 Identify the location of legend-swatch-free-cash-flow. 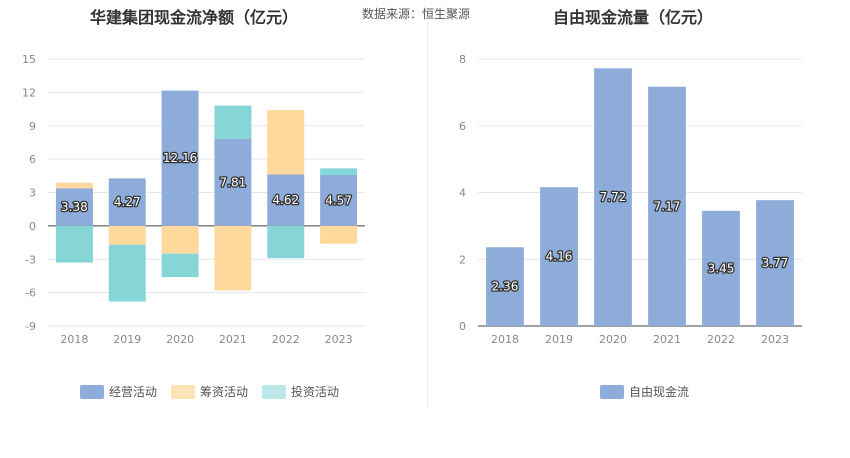
(612, 391).